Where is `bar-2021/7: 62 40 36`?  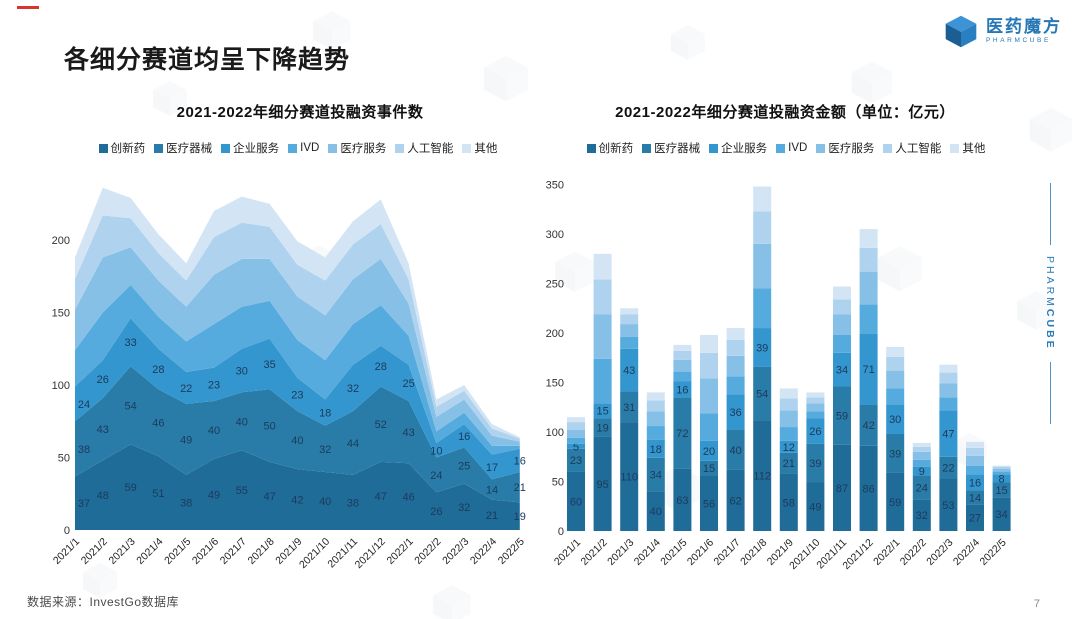
bar-2021/7: 62 40 36 is located at coordinates (735, 429).